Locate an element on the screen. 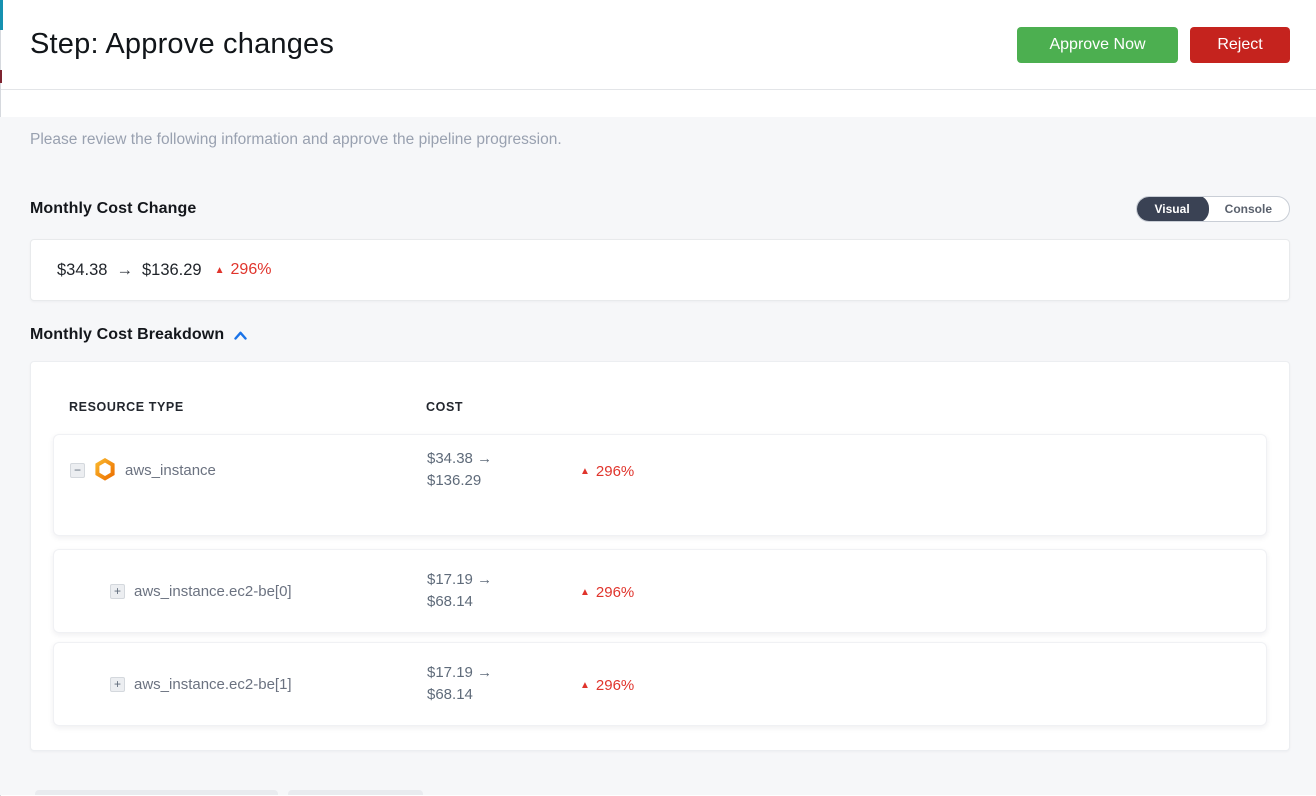  step-header: Step: Approve changes Approve Now Reject is located at coordinates (658, 45).